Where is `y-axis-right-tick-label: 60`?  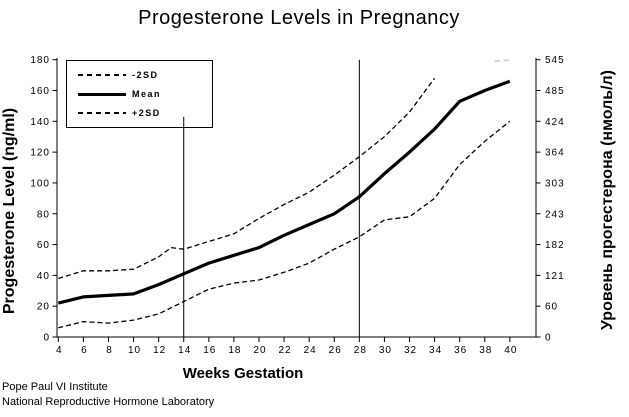 y-axis-right-tick-label: 60 is located at coordinates (551, 307).